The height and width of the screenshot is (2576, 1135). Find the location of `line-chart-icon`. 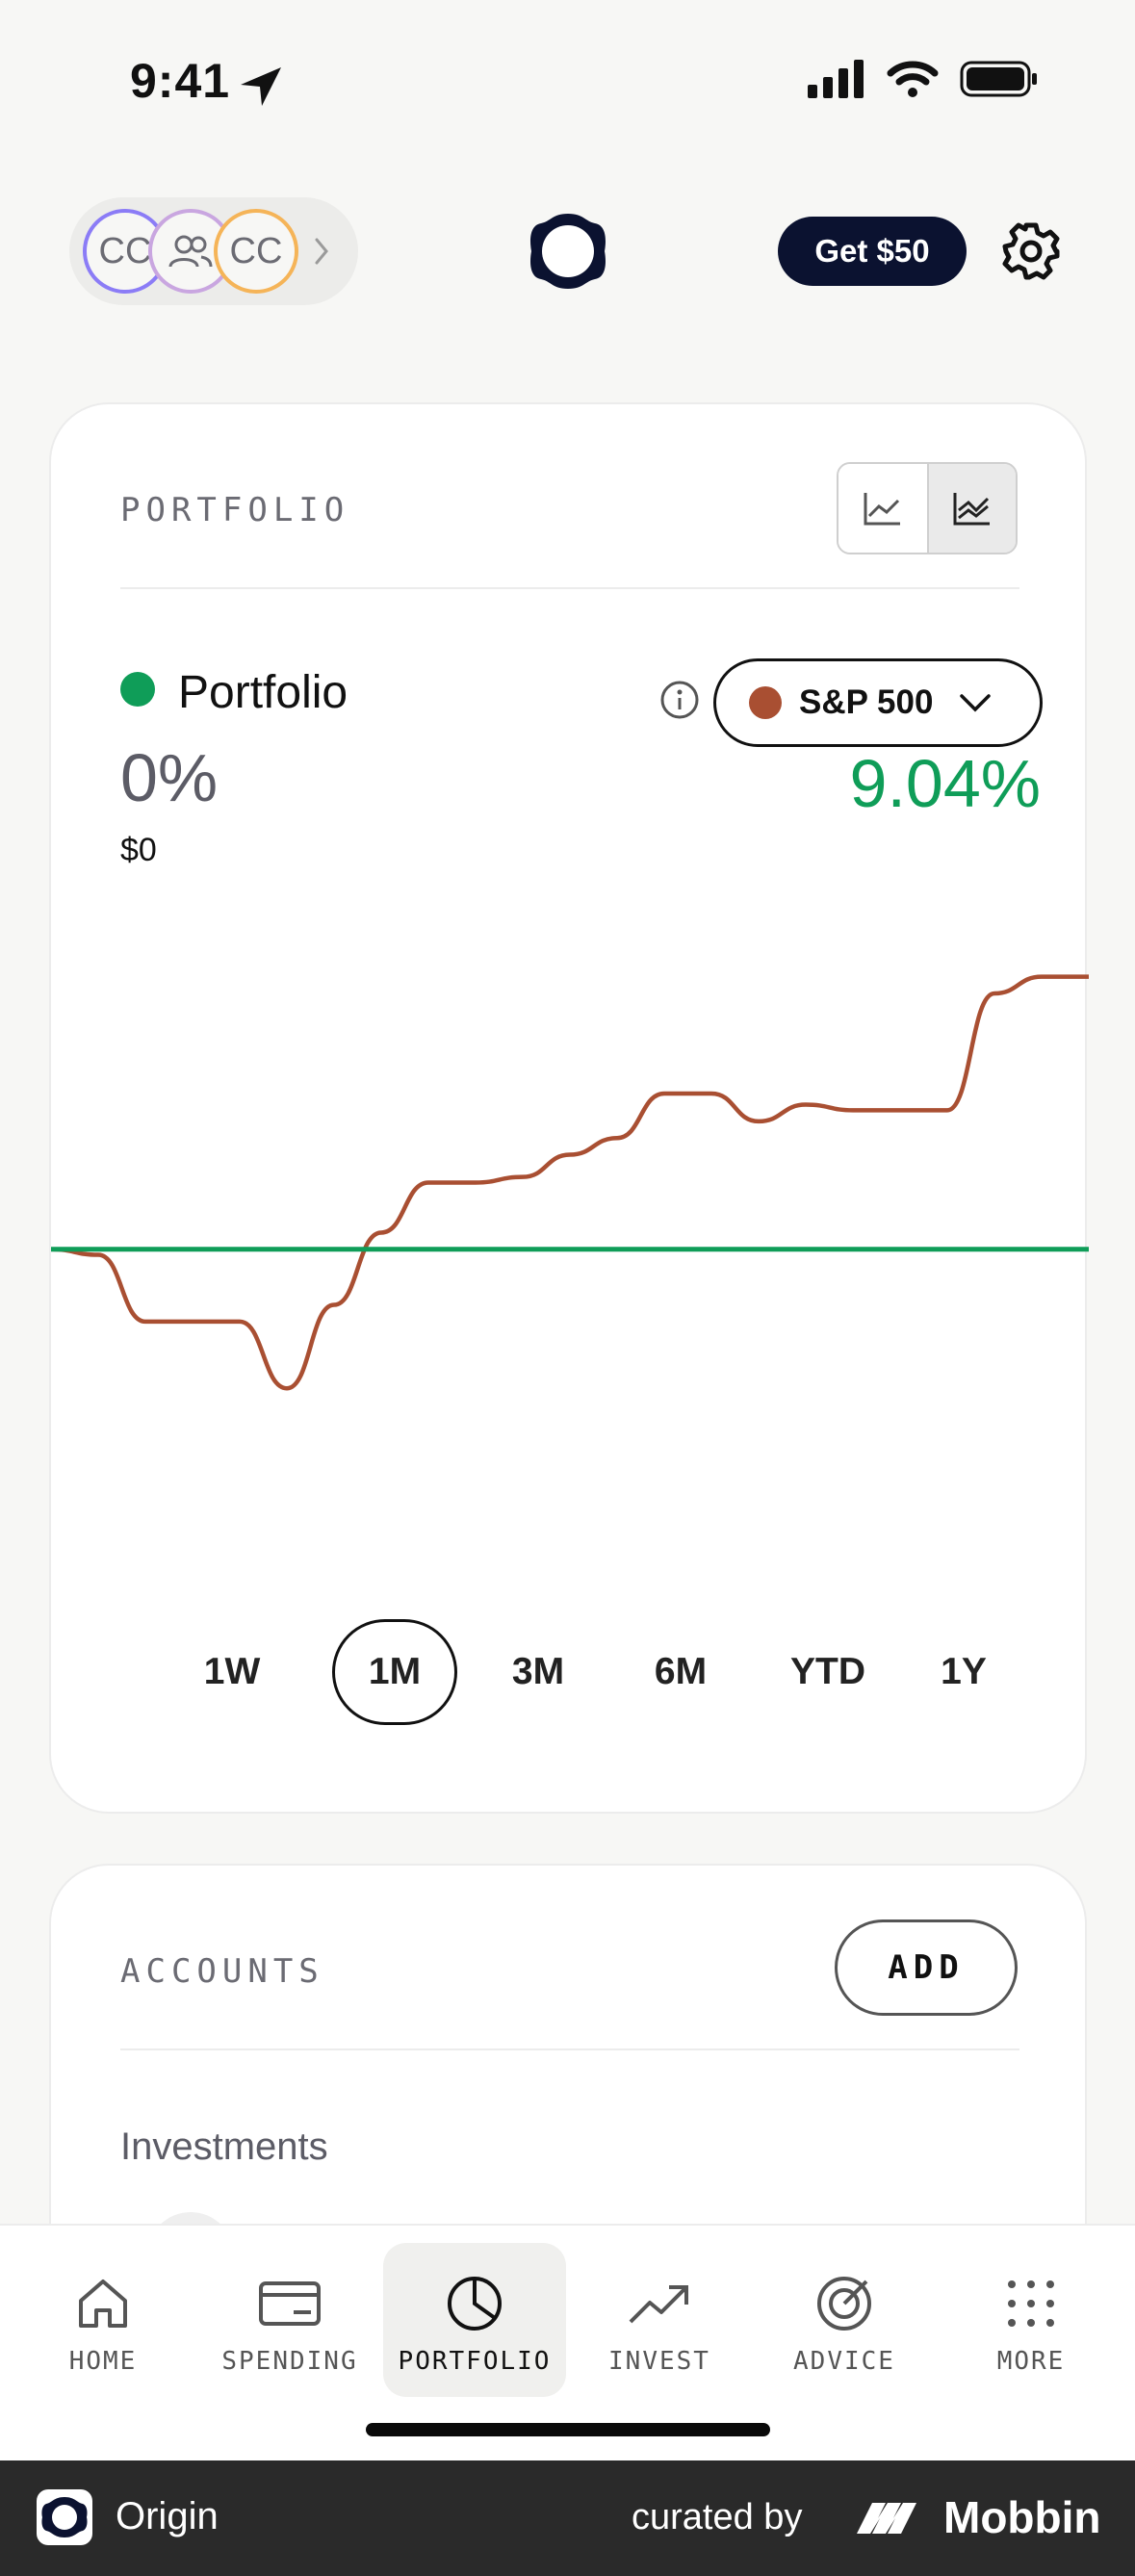

line-chart-icon is located at coordinates (882, 510).